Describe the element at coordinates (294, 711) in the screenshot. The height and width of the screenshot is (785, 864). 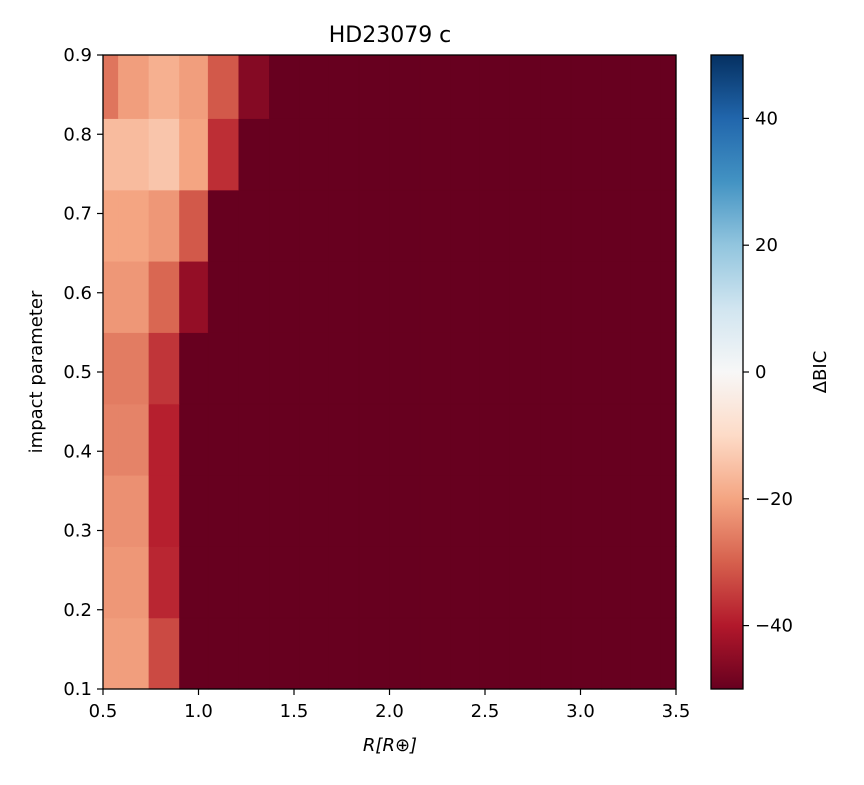
I see `x-tick-label: 1.5` at that location.